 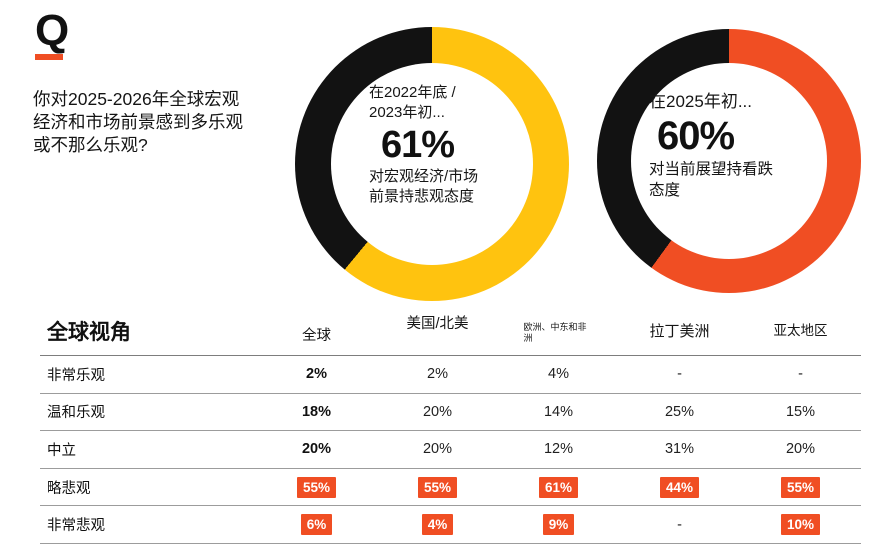 I want to click on table-cell: 18%, so click(x=316, y=411).